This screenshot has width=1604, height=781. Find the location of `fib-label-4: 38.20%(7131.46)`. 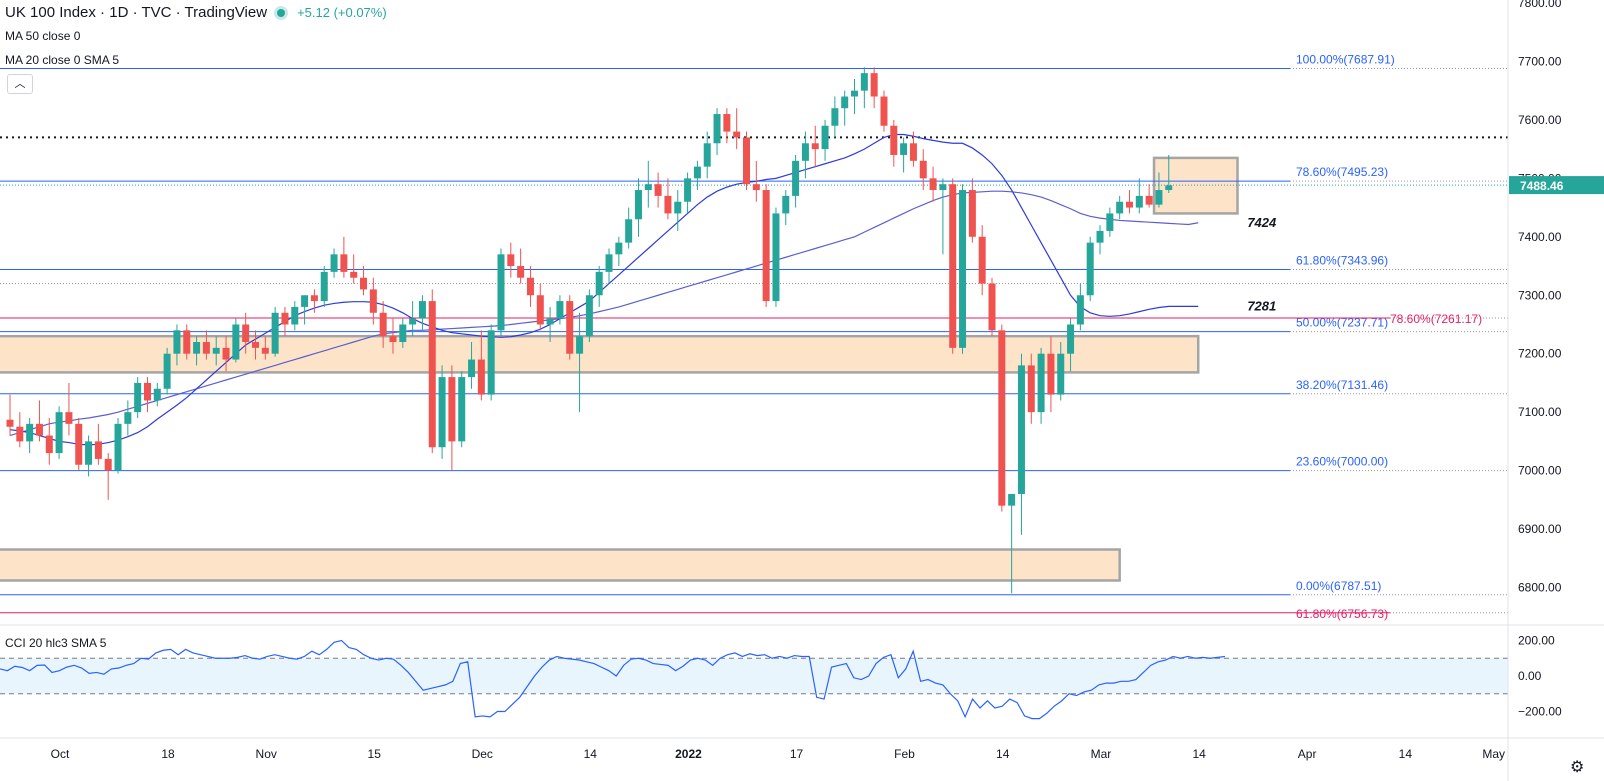

fib-label-4: 38.20%(7131.46) is located at coordinates (1342, 385).